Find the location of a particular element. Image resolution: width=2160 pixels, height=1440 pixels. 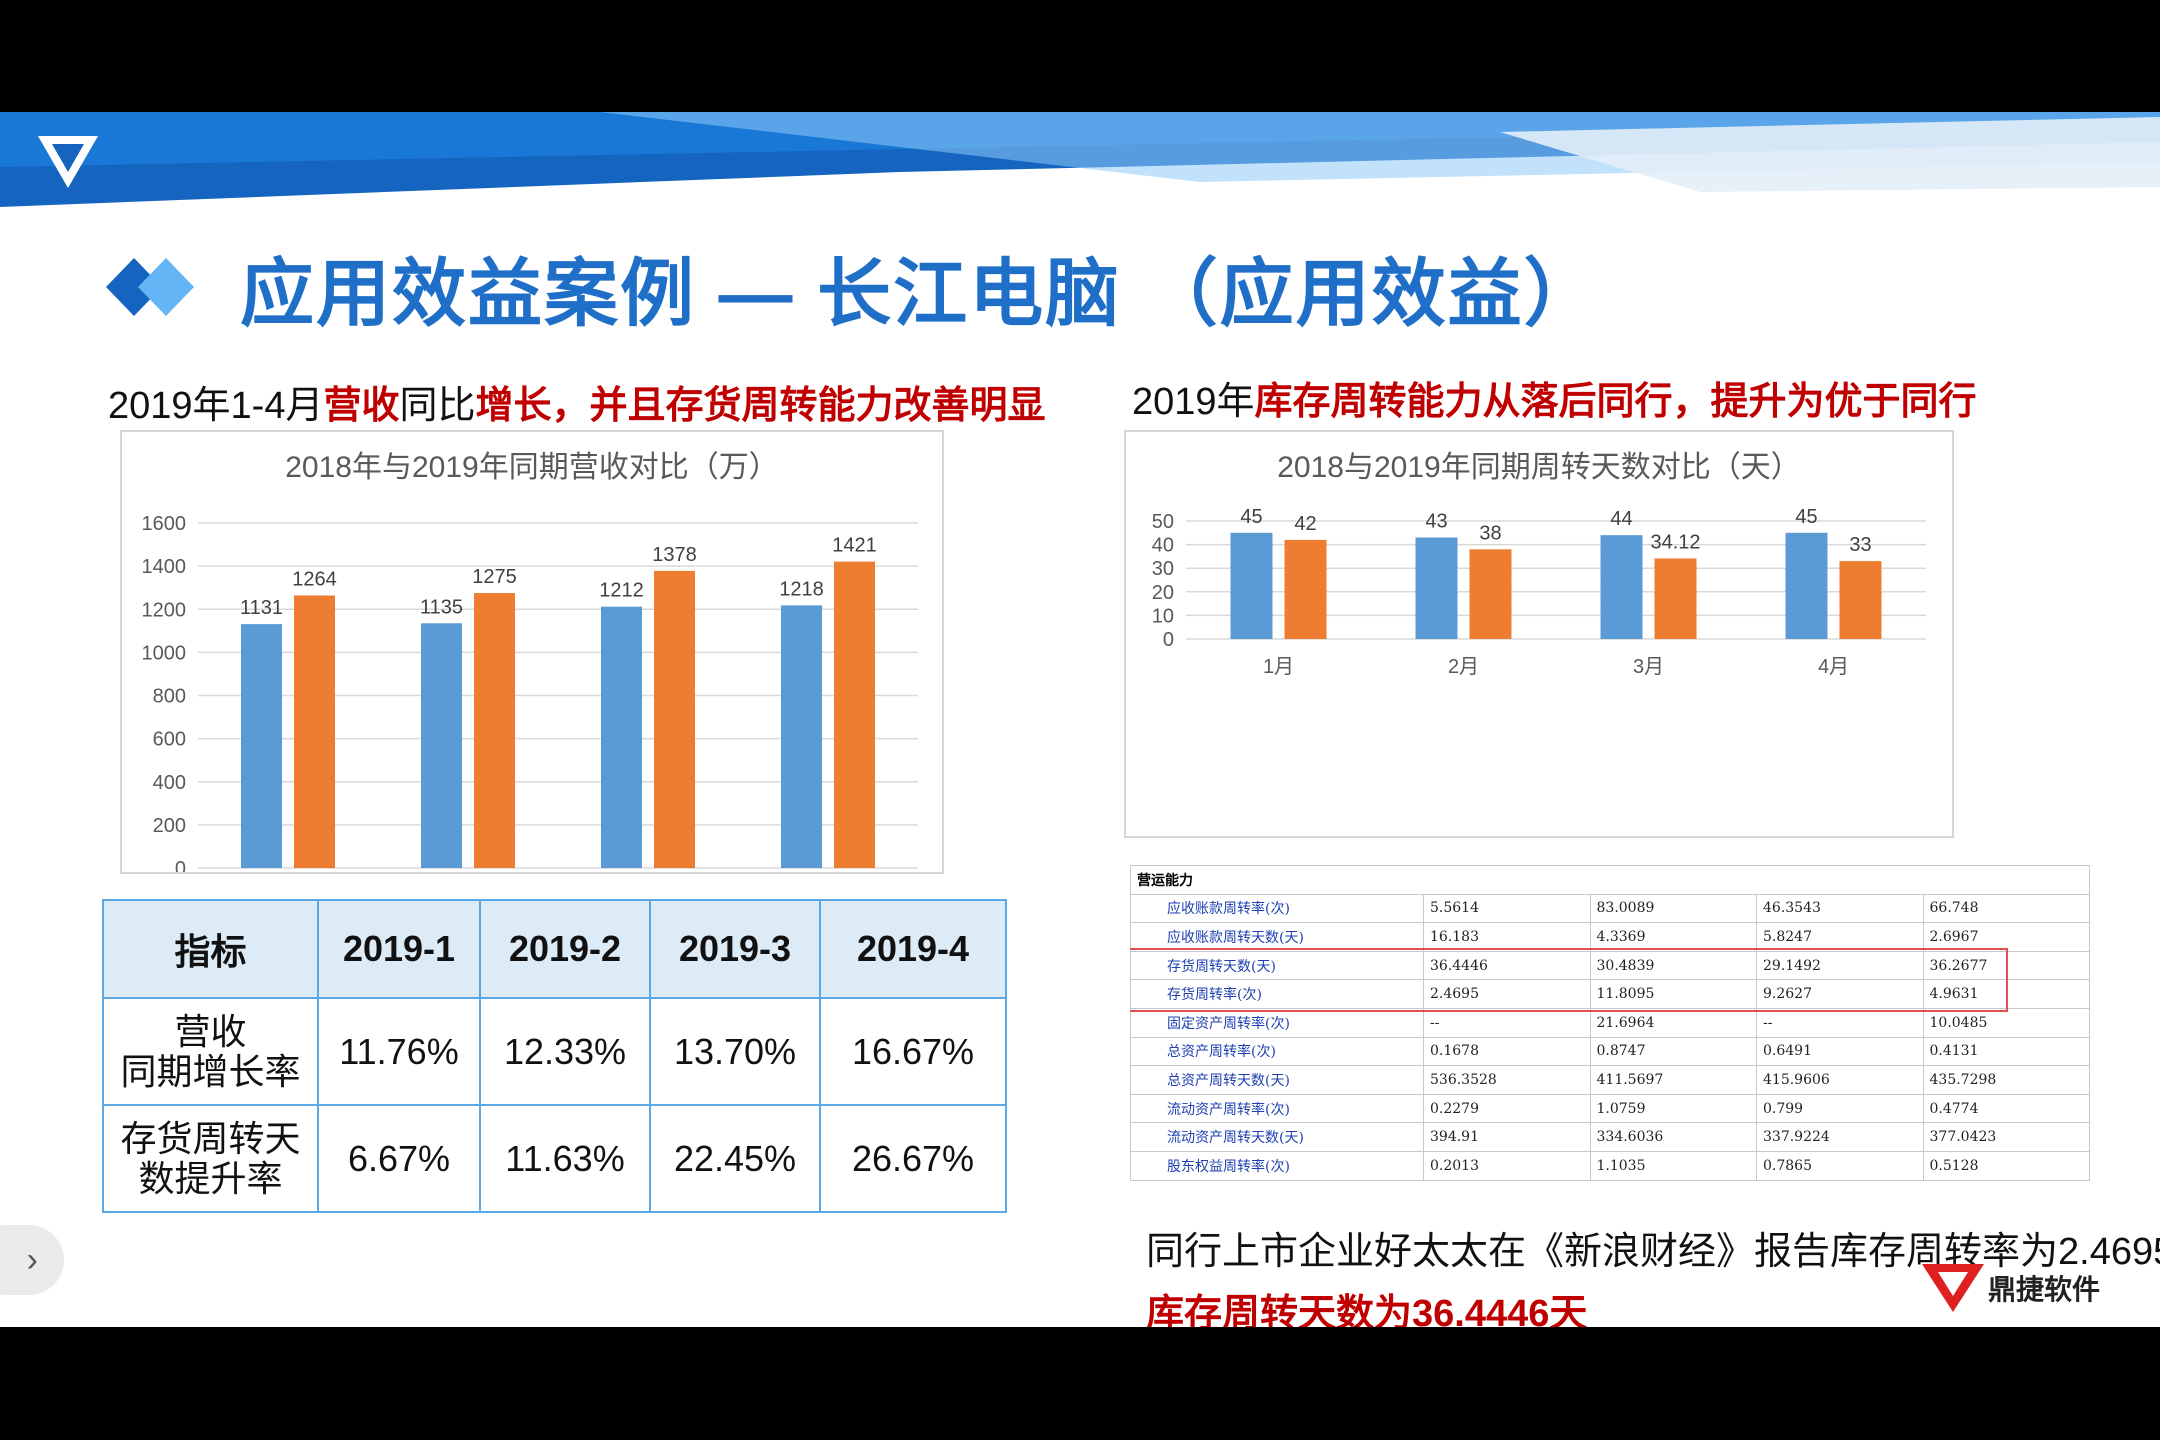

table-cell: 11.76% is located at coordinates (399, 1051).